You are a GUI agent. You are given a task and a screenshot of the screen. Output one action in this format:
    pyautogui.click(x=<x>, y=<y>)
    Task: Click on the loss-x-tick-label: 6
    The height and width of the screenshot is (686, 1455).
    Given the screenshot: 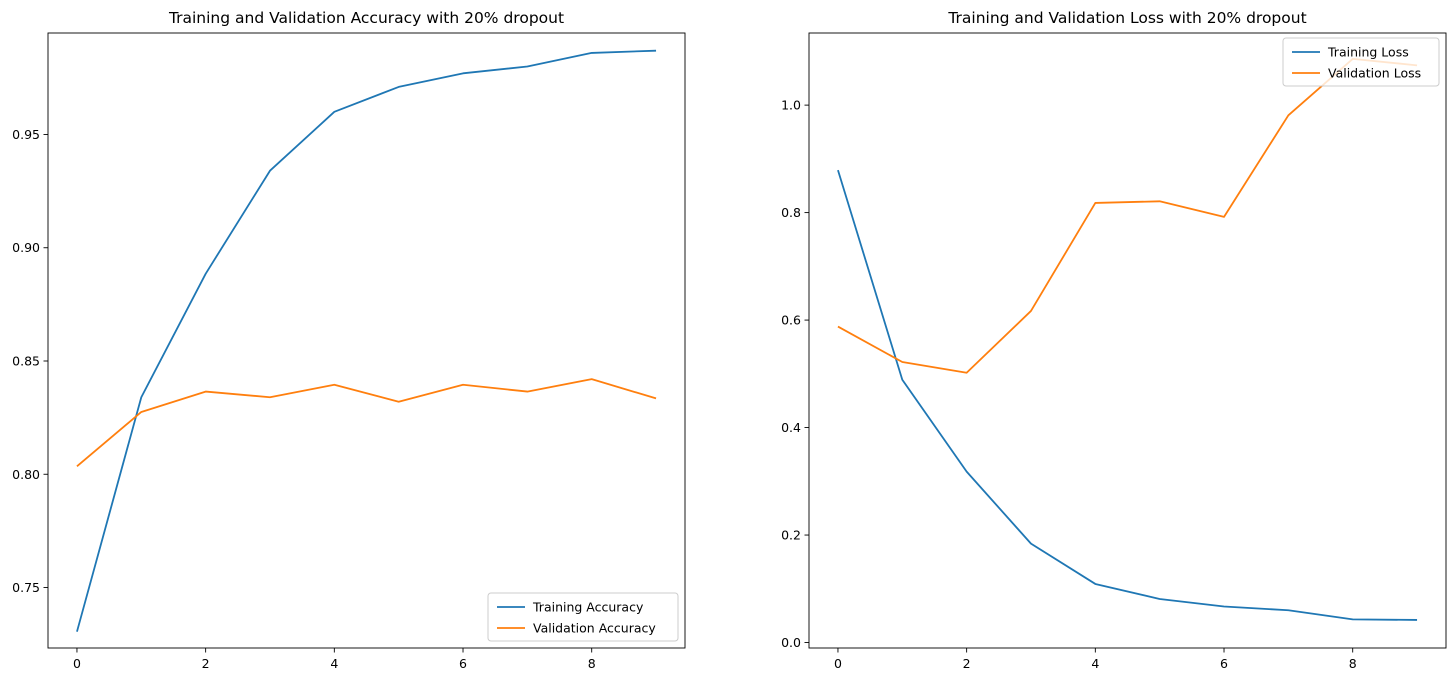 What is the action you would take?
    pyautogui.click(x=1224, y=663)
    